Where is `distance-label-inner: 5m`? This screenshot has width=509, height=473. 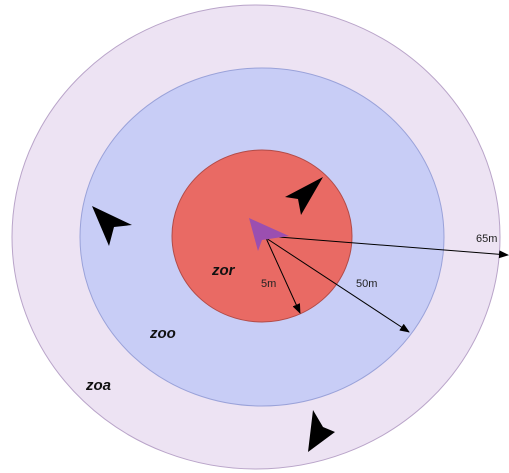 distance-label-inner: 5m is located at coordinates (268, 284).